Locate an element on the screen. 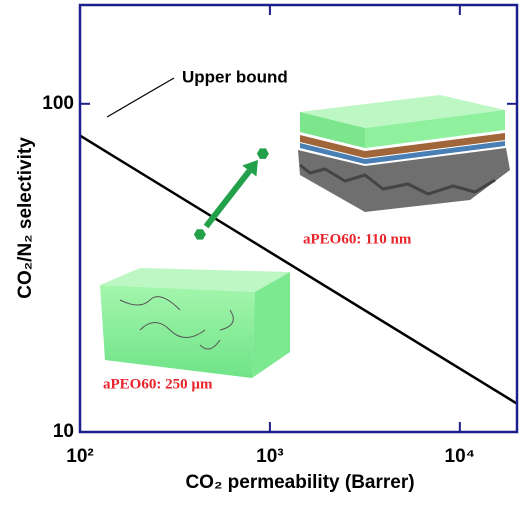 The height and width of the screenshot is (508, 520). leader-line is located at coordinates (140, 97).